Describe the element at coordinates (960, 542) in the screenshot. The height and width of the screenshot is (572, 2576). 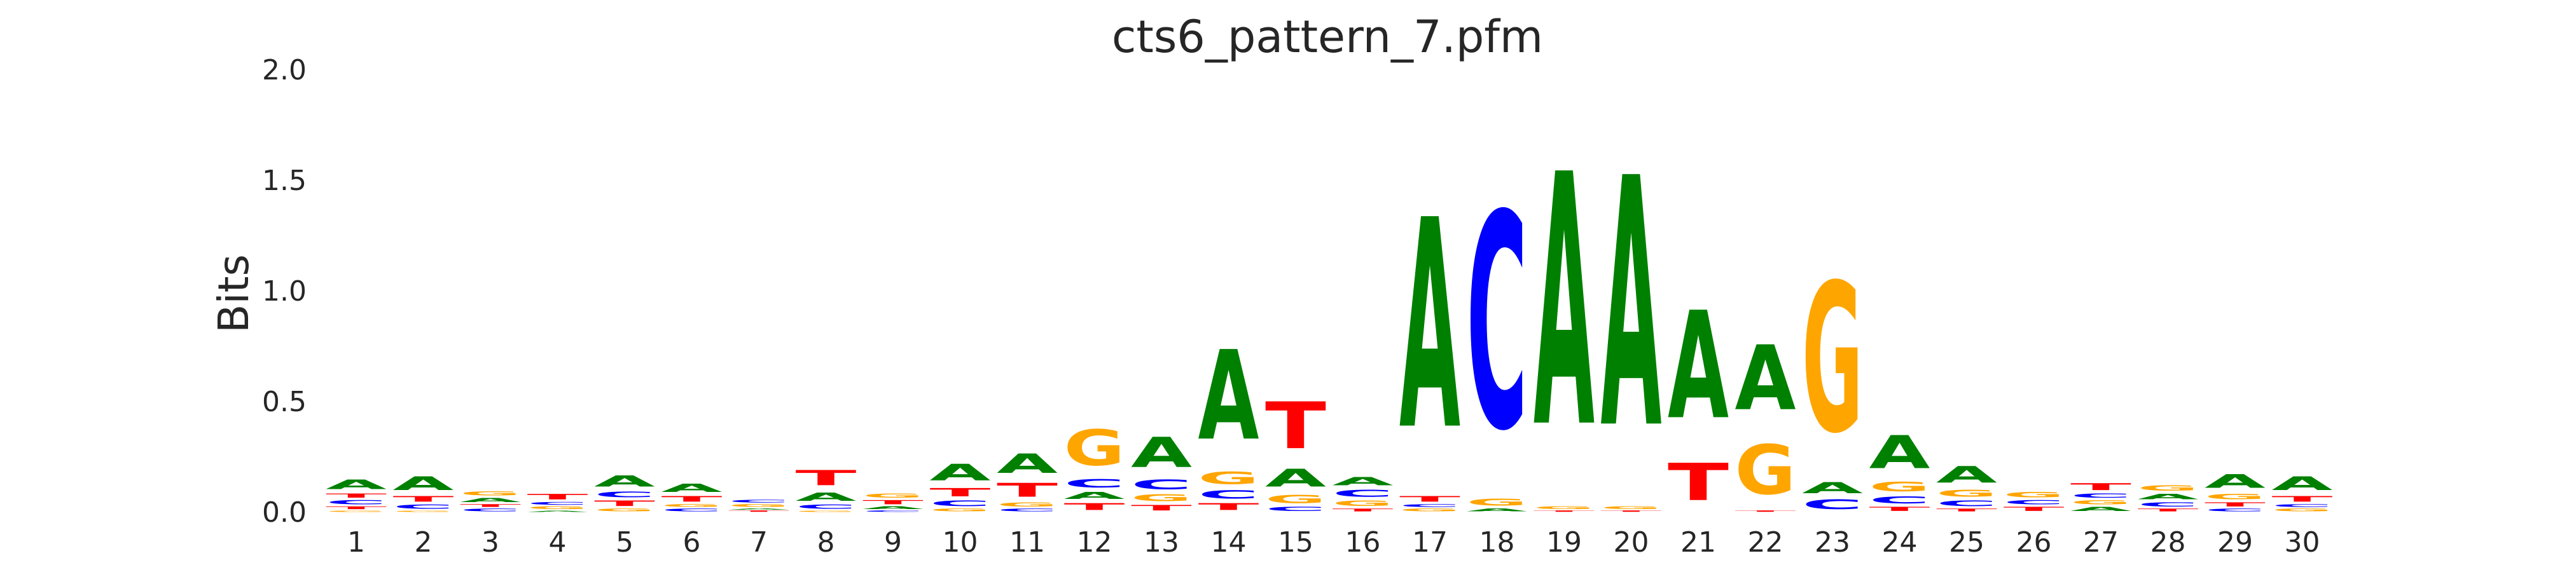
I see `x-tick-label: 10` at that location.